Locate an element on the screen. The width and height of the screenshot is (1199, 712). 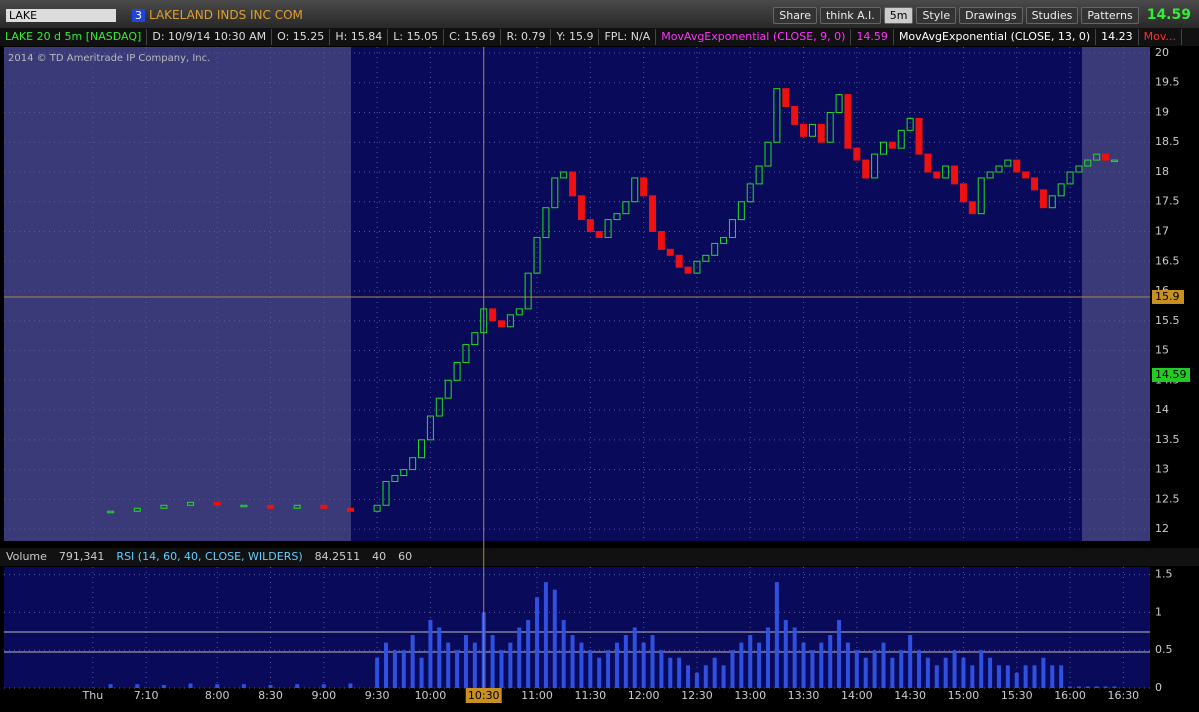
button: 5m is located at coordinates (898, 15).